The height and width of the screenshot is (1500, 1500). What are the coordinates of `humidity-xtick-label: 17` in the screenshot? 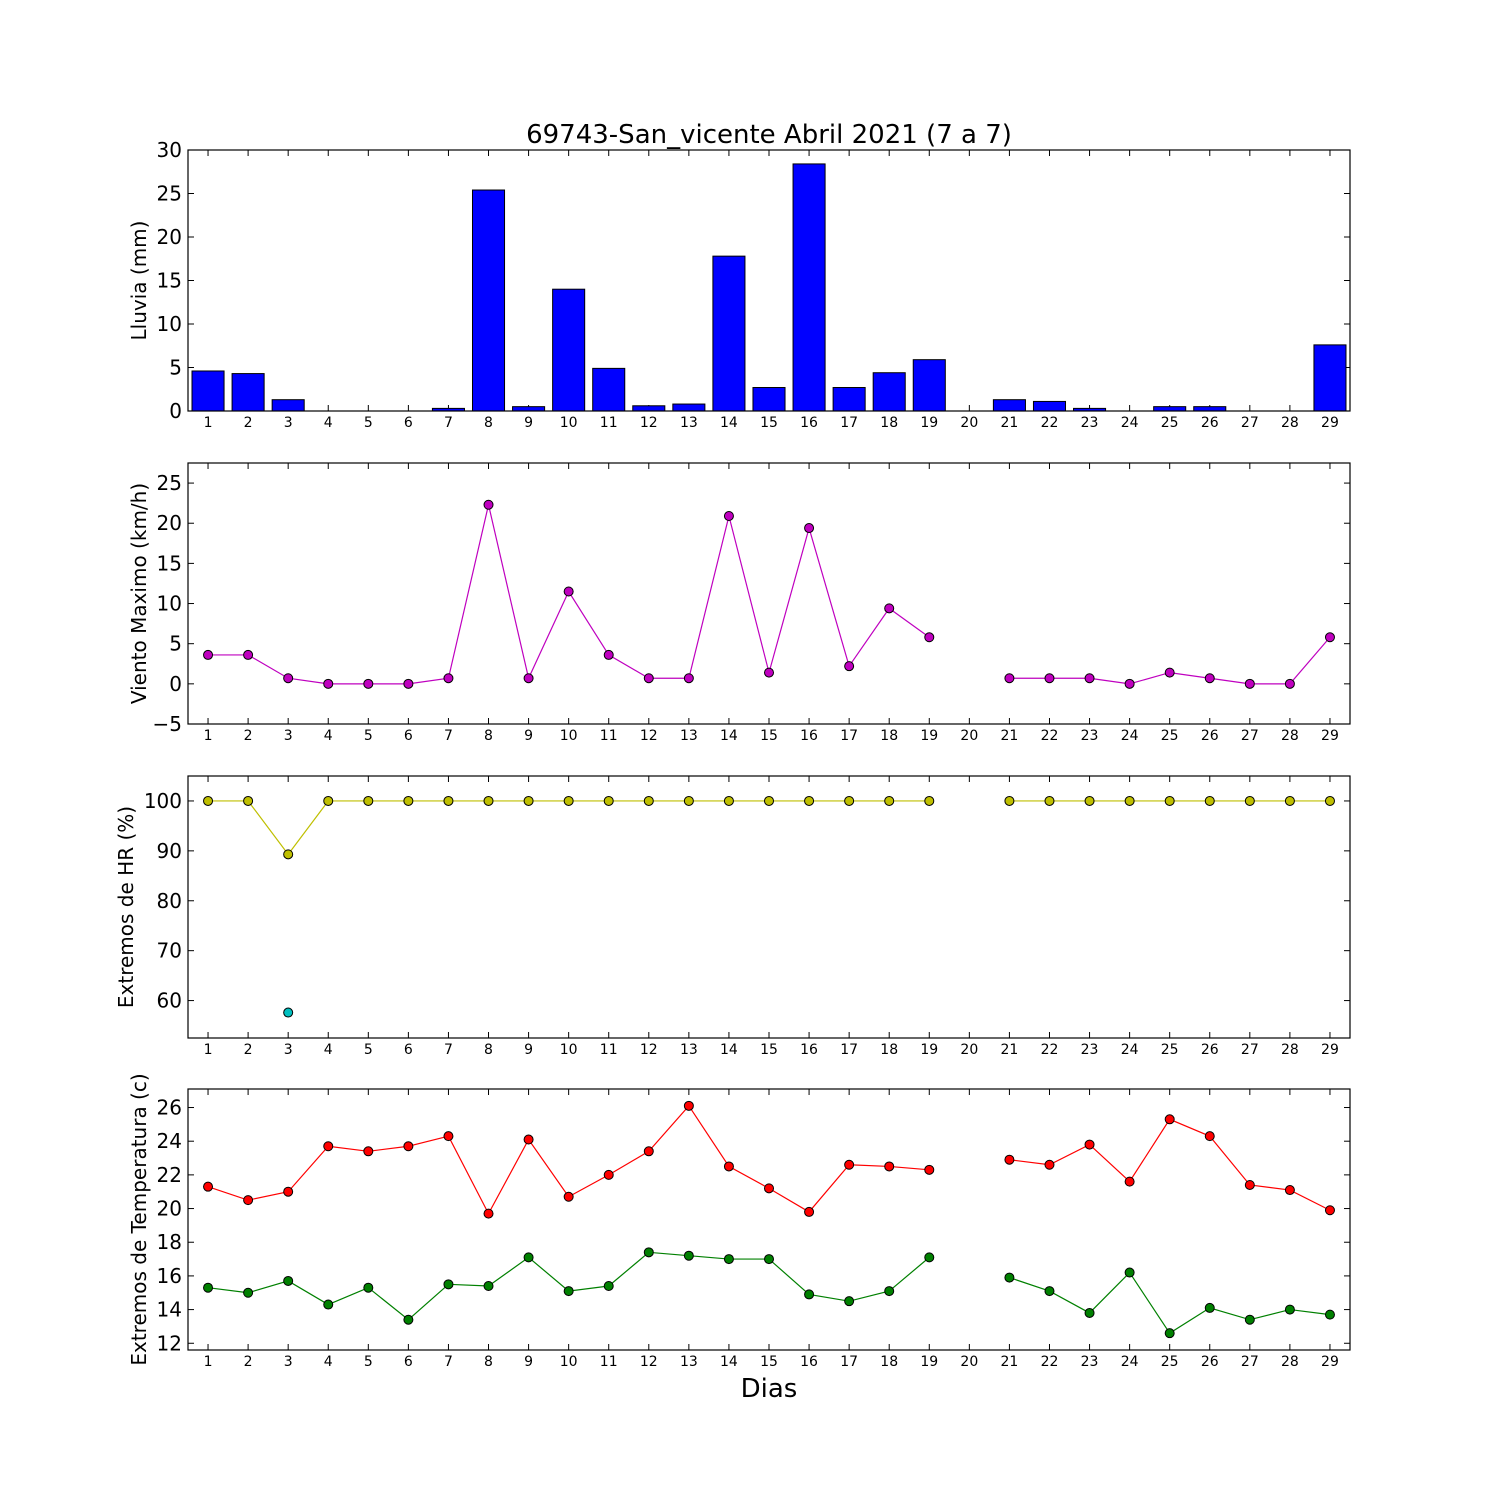 It's located at (849, 1050).